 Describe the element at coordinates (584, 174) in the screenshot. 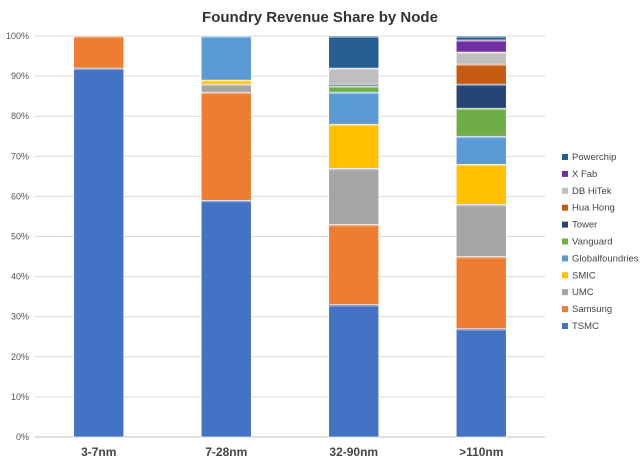

I see `legend-label: X Fab` at that location.